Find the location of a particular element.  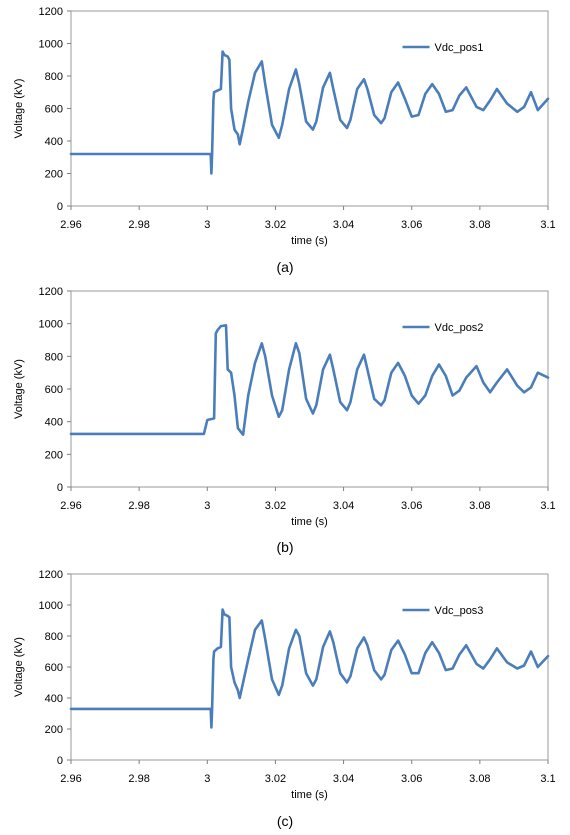

panel-caption: (c) is located at coordinates (285, 821).